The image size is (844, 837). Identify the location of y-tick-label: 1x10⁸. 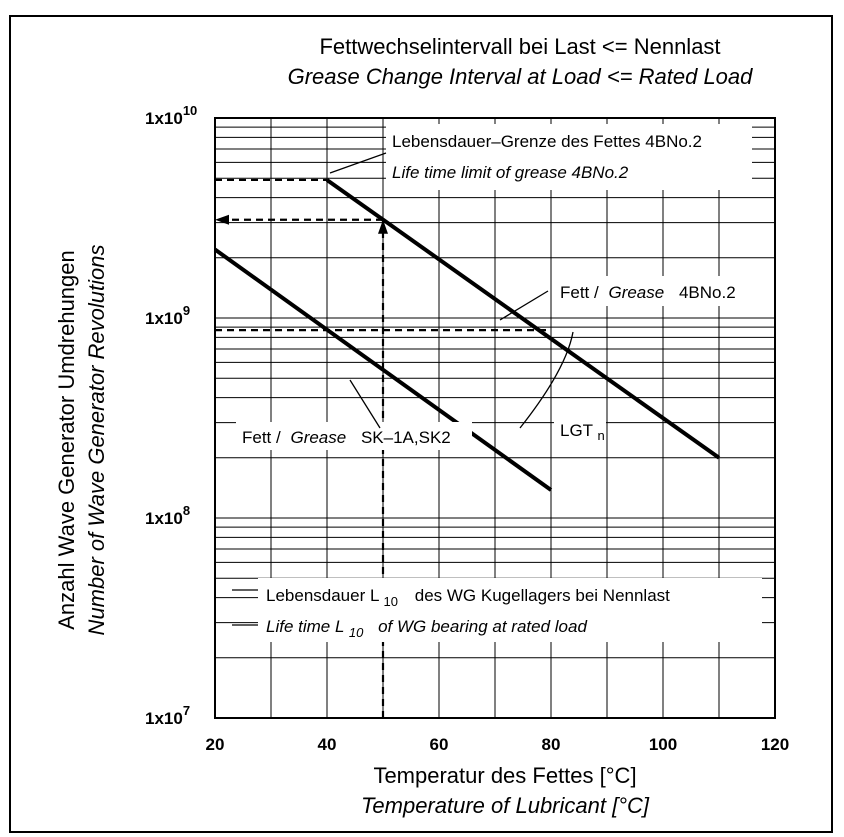
(167, 515).